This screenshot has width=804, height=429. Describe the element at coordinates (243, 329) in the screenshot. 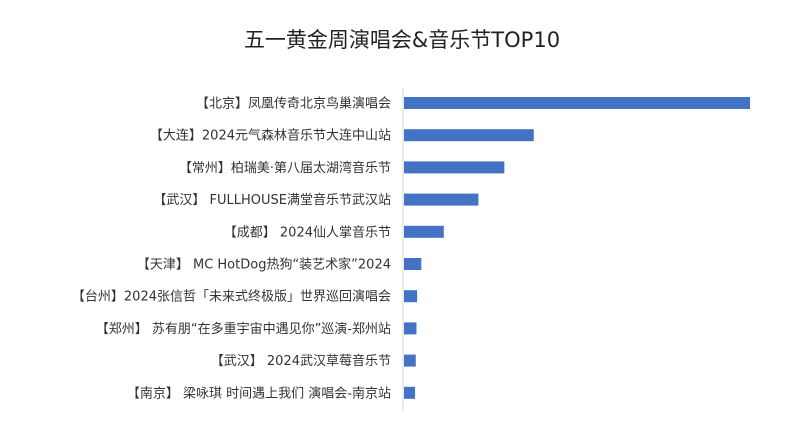

I see `category-label: 【郑州】 苏有朋“在多重宇宙中遇见你”巡演-郑州站` at that location.